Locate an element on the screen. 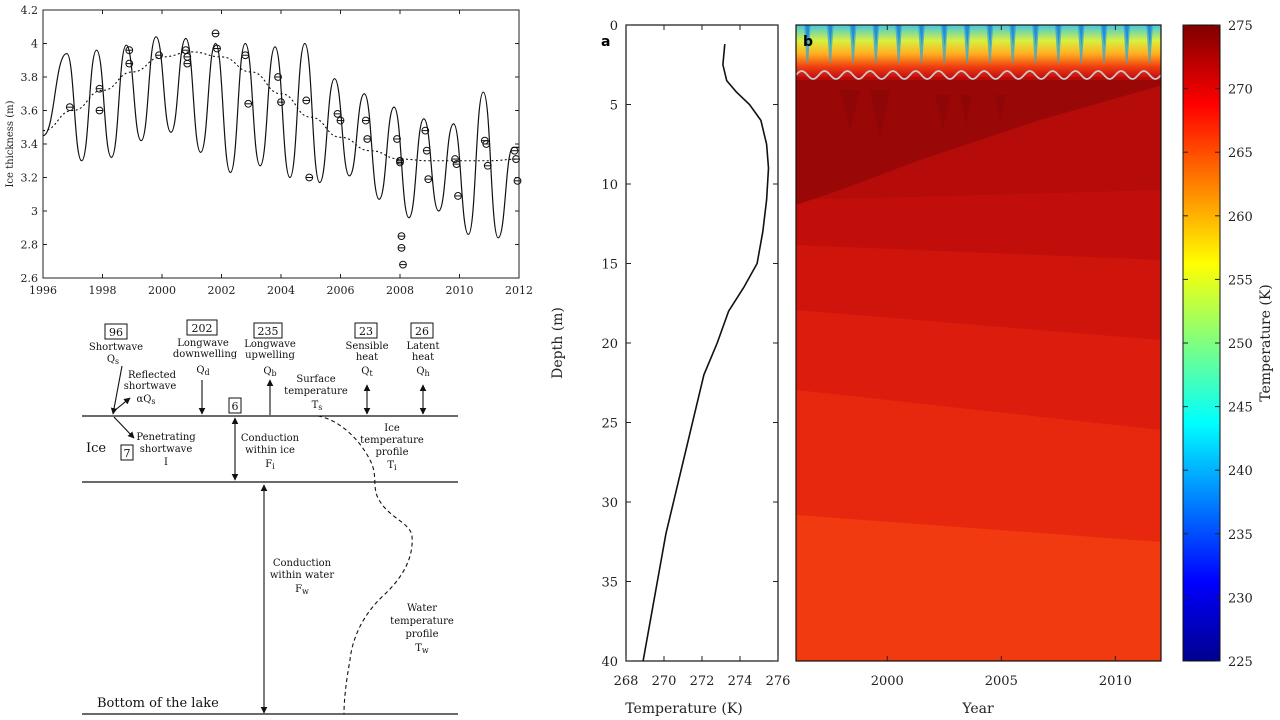 The height and width of the screenshot is (720, 1280). water-profile-name: Water temperature profile is located at coordinates (422, 621).